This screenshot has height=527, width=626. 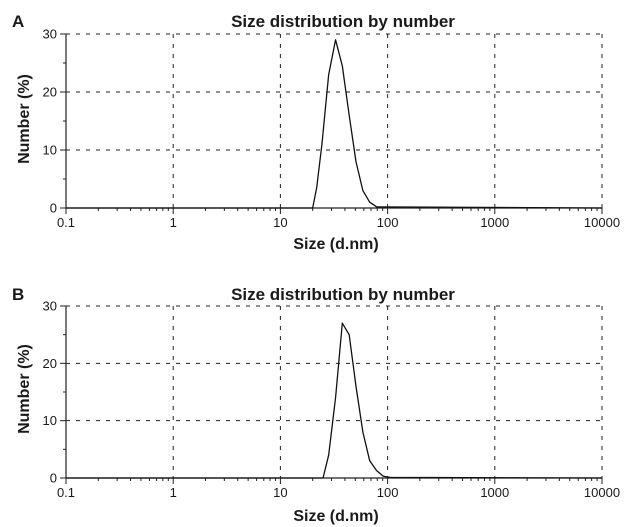 I want to click on panel-b-y-tick-label: 30, so click(x=50, y=306).